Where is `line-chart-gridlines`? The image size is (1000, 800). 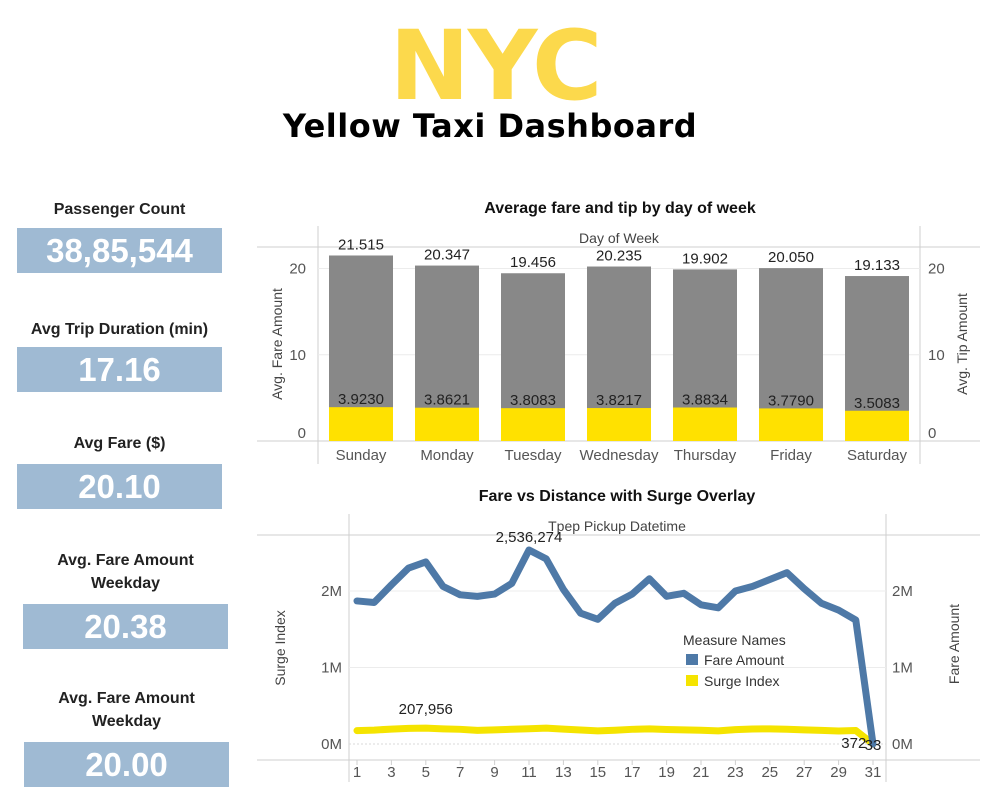 line-chart-gridlines is located at coordinates (617, 667).